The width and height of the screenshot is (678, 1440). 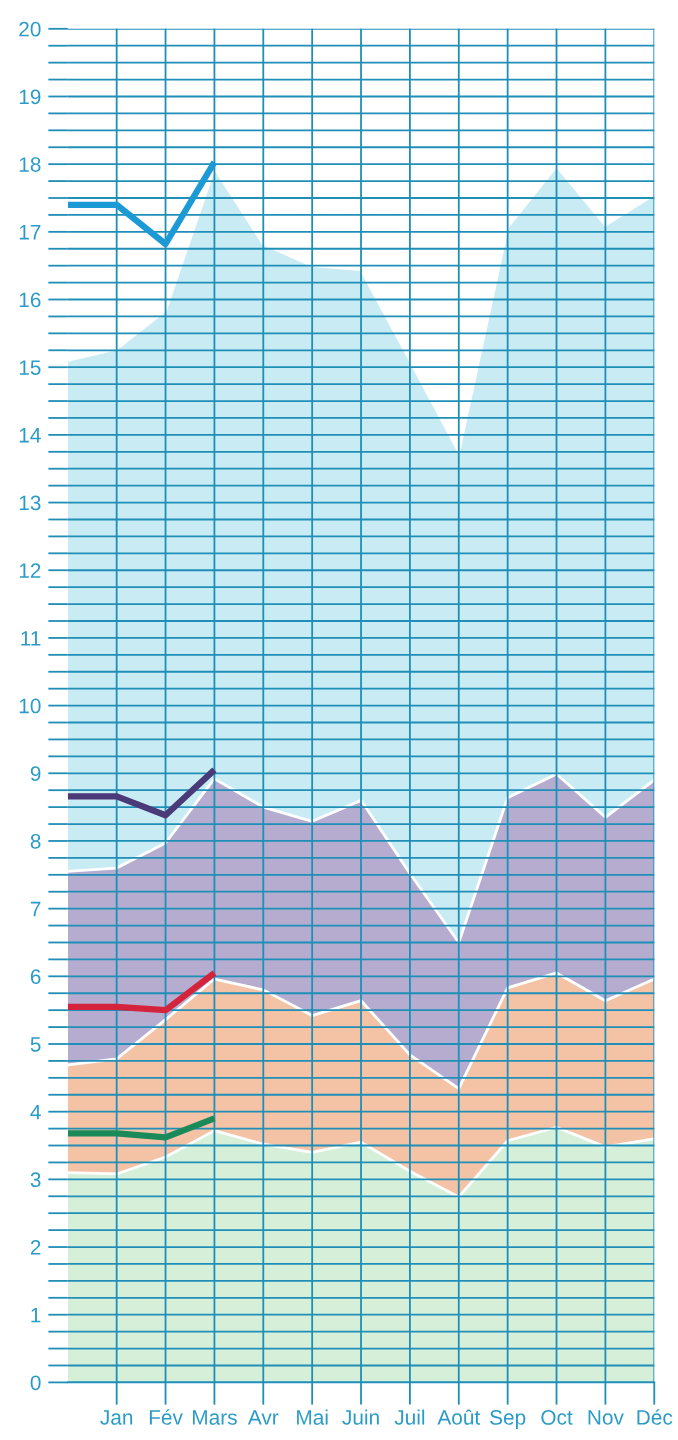 What do you see at coordinates (557, 1417) in the screenshot?
I see `x-tick-label: Oct` at bounding box center [557, 1417].